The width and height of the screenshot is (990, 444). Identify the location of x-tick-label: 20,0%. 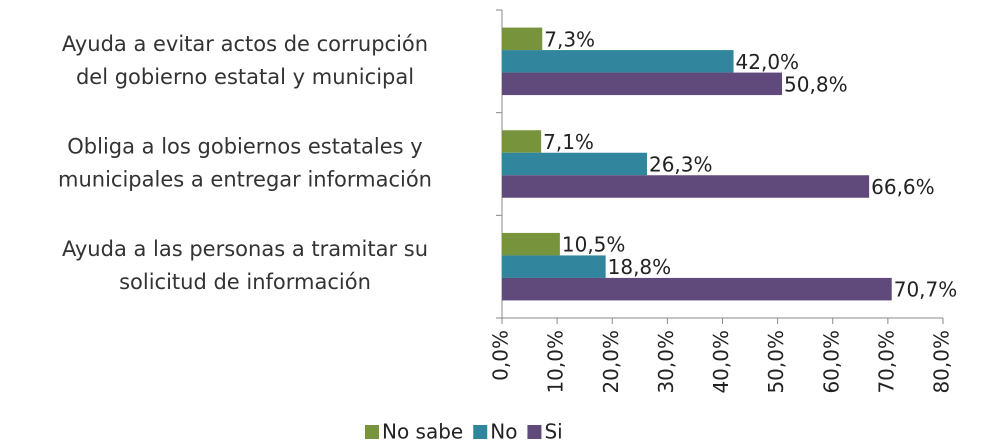
(611, 362).